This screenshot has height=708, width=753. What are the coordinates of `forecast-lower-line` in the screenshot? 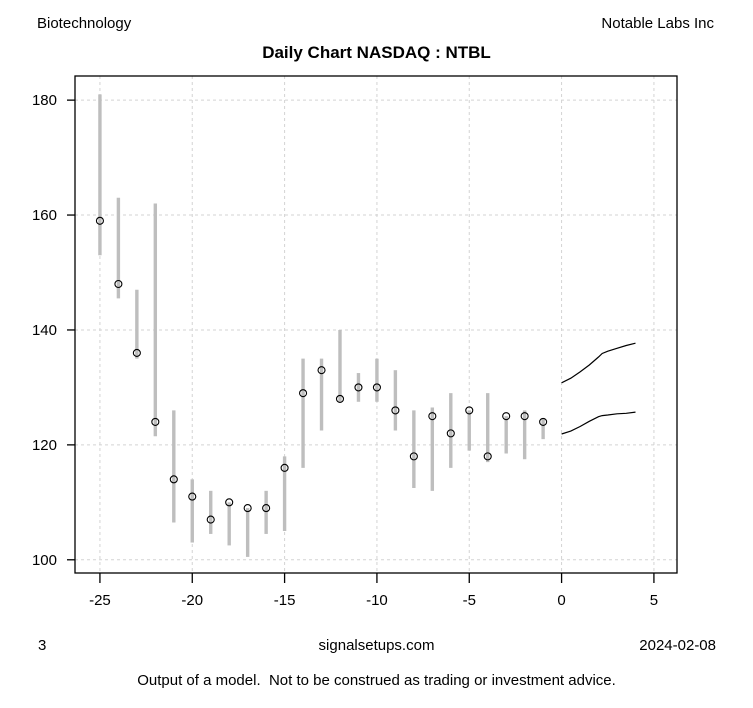 It's located at (598, 423).